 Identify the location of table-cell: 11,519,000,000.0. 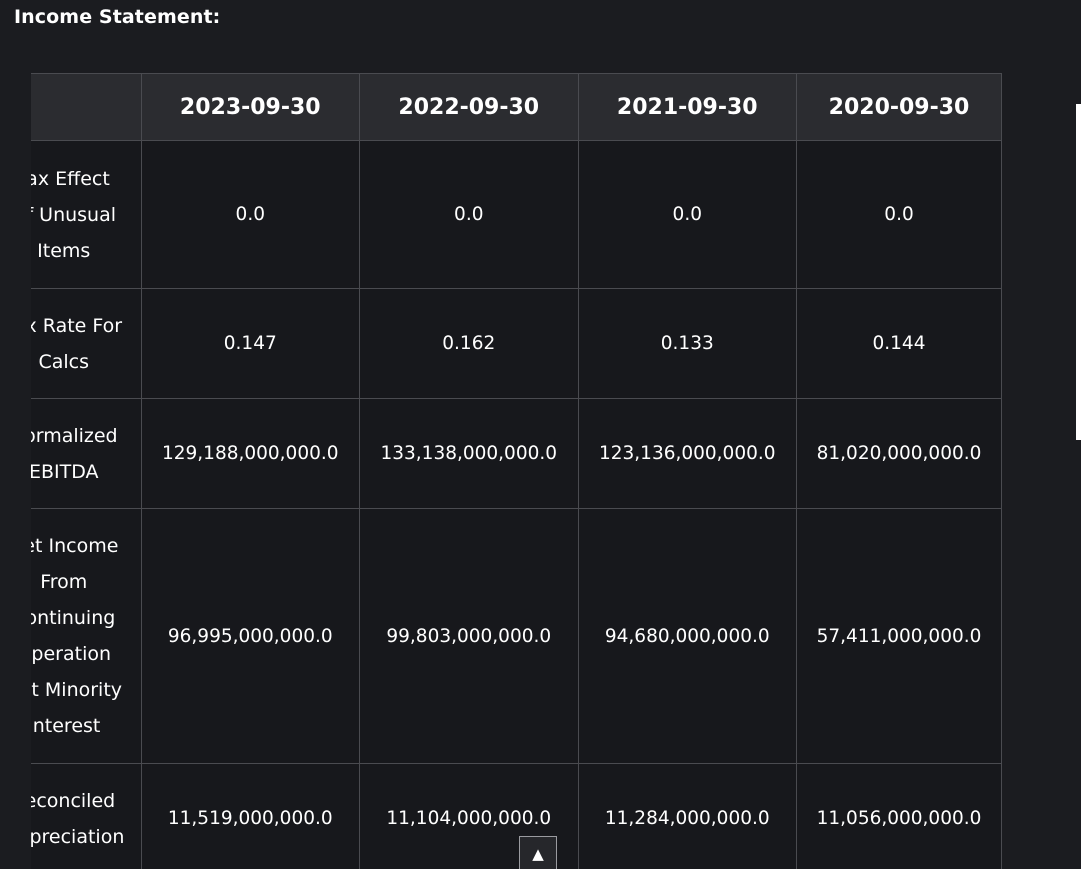
(250, 816).